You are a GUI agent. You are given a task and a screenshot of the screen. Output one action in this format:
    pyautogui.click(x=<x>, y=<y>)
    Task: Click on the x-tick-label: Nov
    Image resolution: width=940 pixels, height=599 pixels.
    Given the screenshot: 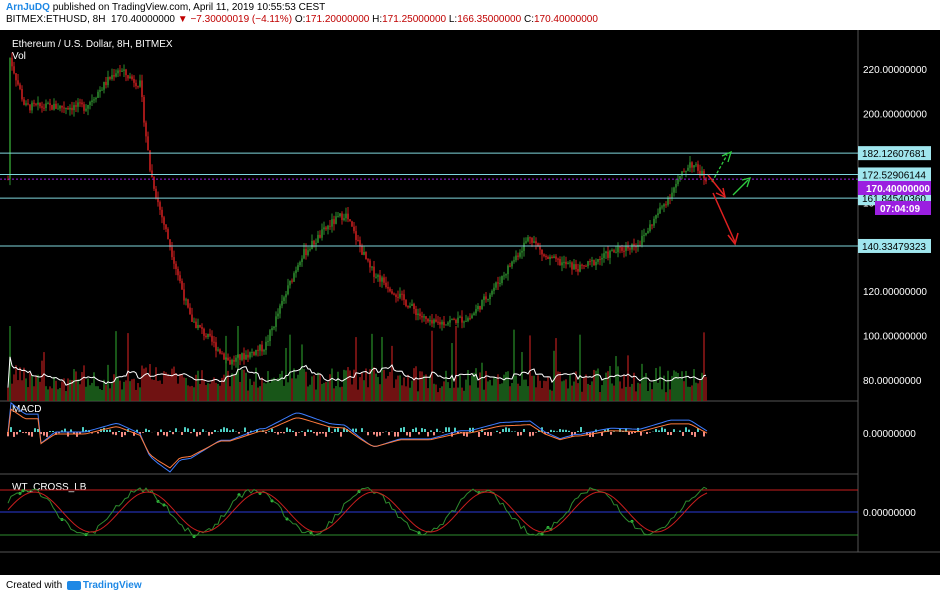 What is the action you would take?
    pyautogui.click(x=95, y=562)
    